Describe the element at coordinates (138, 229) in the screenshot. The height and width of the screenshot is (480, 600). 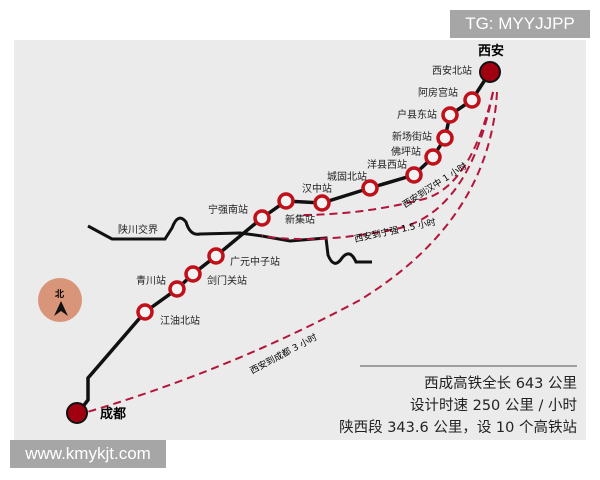
I see `border-label: 陕川交界` at that location.